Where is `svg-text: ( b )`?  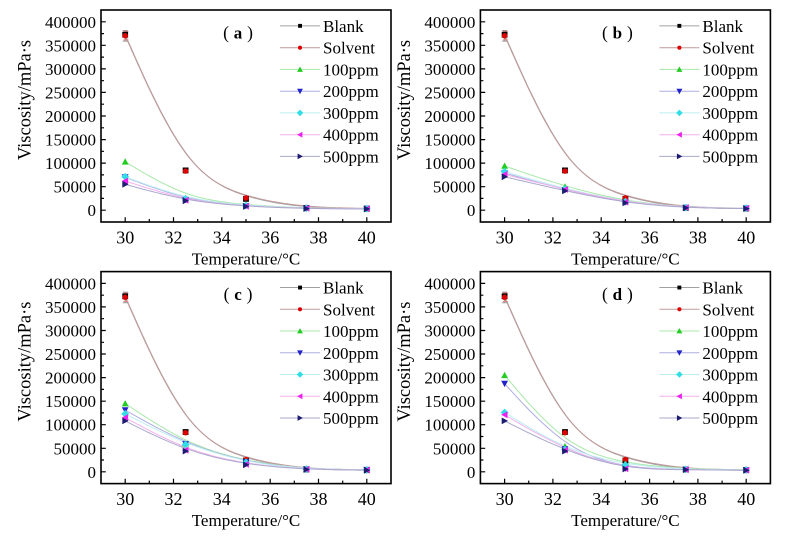 svg-text: ( b ) is located at coordinates (617, 33).